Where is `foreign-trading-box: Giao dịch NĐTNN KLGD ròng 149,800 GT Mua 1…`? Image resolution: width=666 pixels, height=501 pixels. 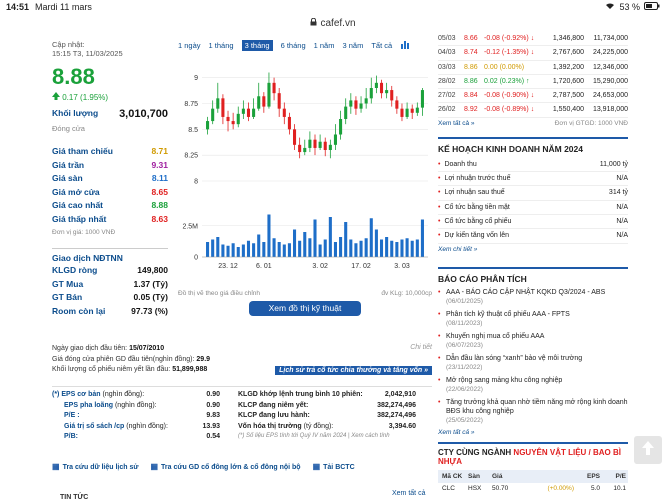 foreign-trading-box: Giao dịch NĐTNN KLGD ròng 149,800 GT Mua 1… is located at coordinates (110, 283).